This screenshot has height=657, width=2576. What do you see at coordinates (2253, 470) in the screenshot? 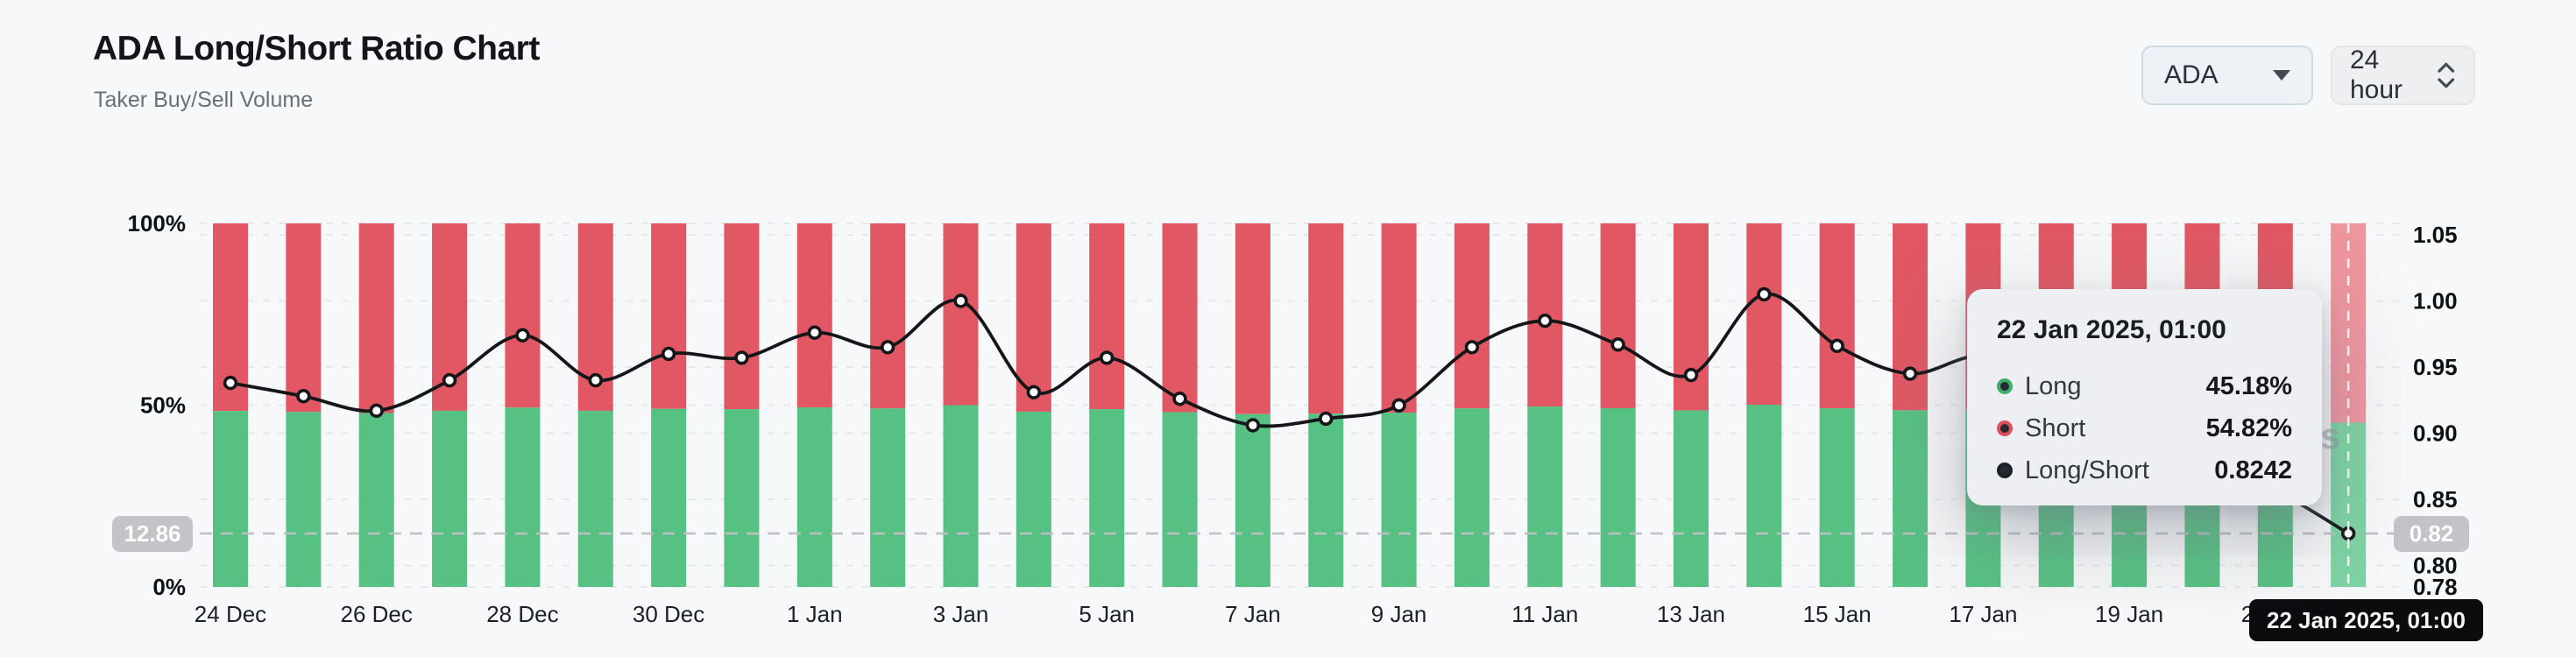
I see `tooltip-value: 0.8242` at bounding box center [2253, 470].